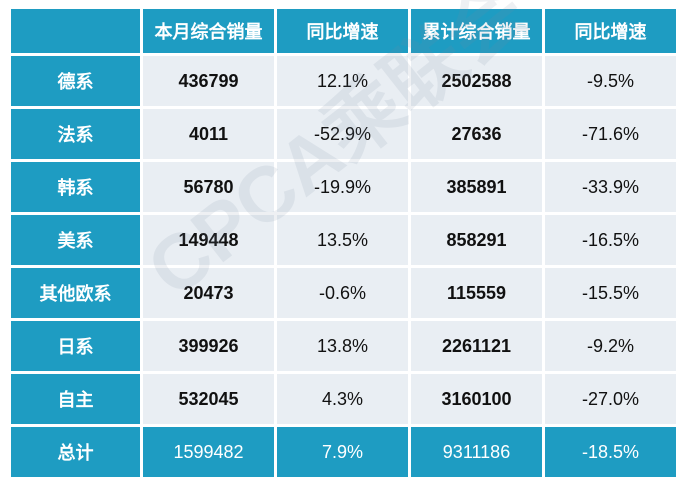 The height and width of the screenshot is (495, 700). I want to click on cell: -0.6%, so click(342, 293).